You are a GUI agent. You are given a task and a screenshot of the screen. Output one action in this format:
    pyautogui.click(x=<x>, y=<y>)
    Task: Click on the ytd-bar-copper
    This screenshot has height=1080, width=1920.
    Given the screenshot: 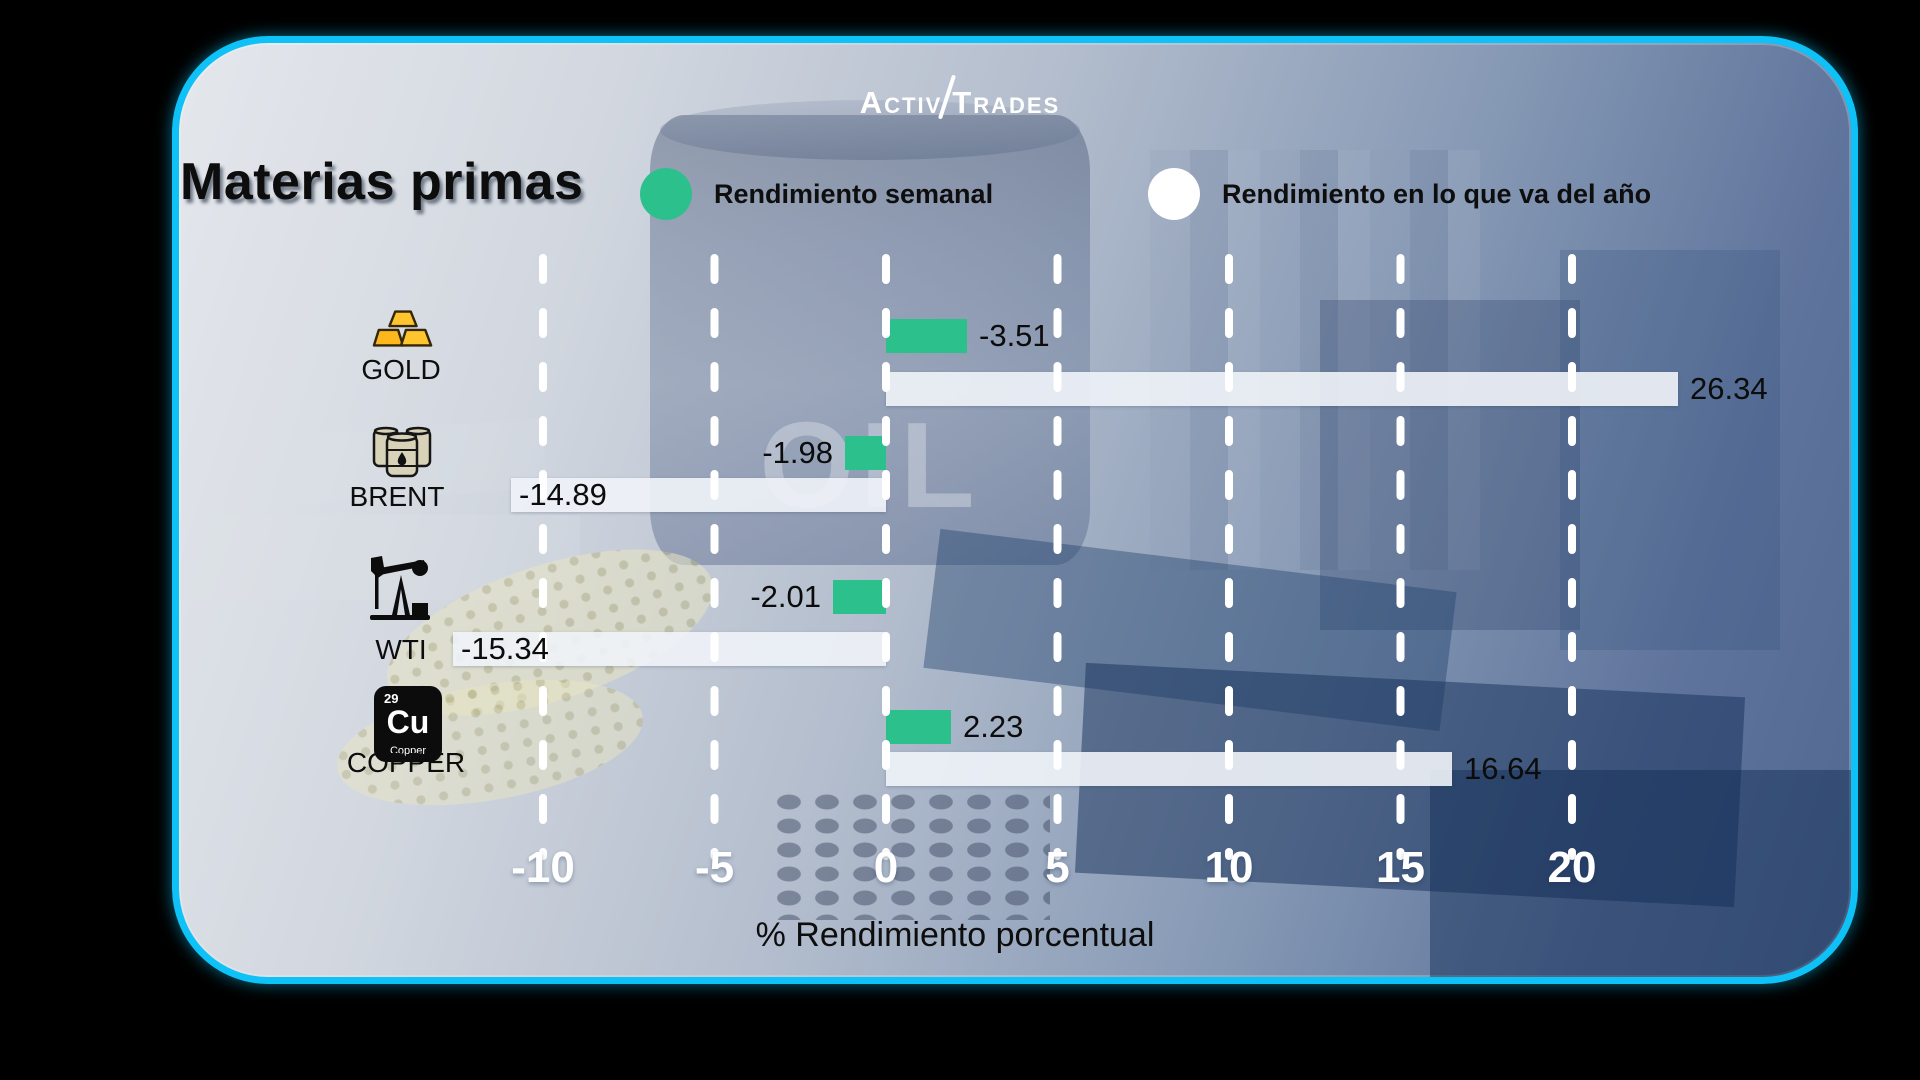 What is the action you would take?
    pyautogui.click(x=1169, y=769)
    